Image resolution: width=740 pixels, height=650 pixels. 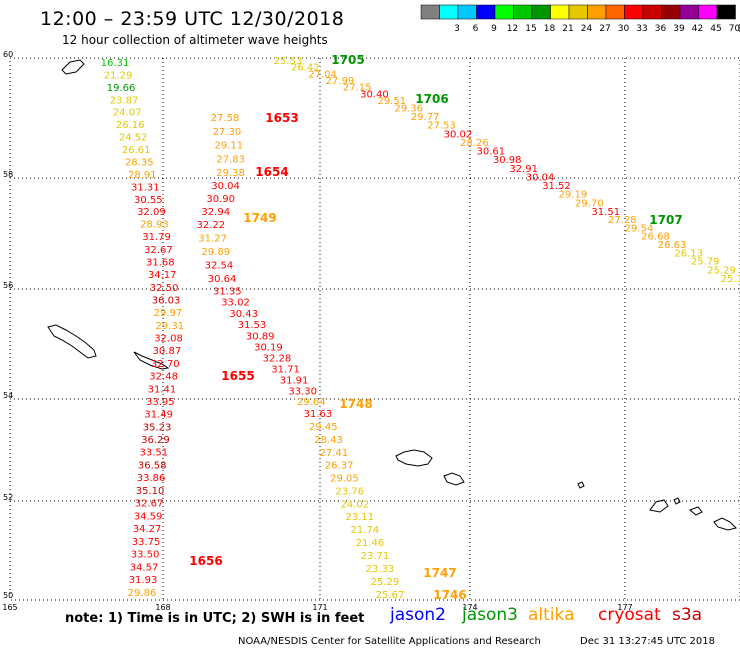 What do you see at coordinates (604, 29) in the screenshot?
I see `legend-tick-label: 27` at bounding box center [604, 29].